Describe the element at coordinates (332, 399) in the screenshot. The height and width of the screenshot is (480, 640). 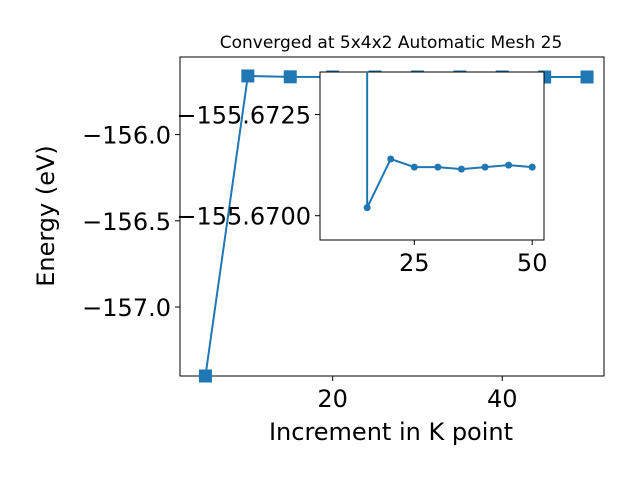
I see `x-tick-label: 20` at that location.